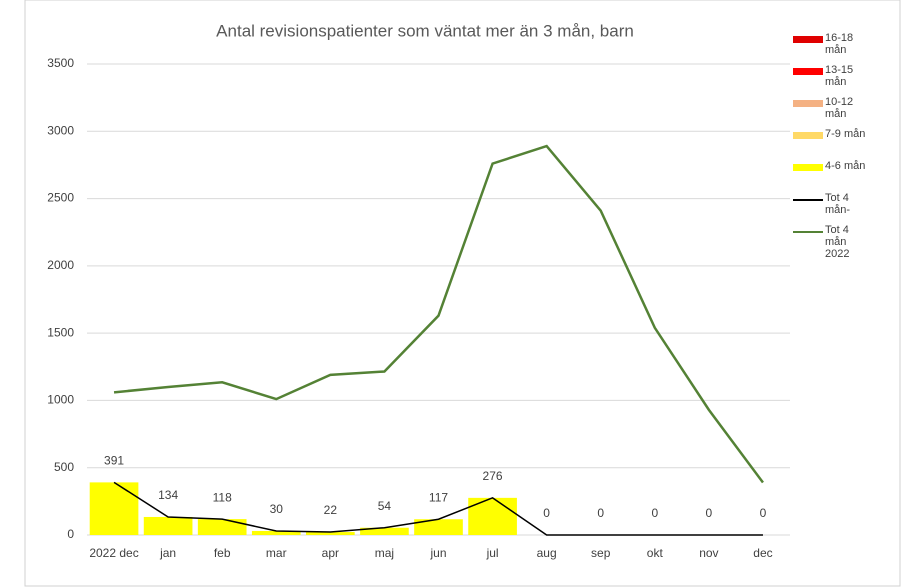  Describe the element at coordinates (845, 166) in the screenshot. I see `legend-label: 4-6 mån` at that location.